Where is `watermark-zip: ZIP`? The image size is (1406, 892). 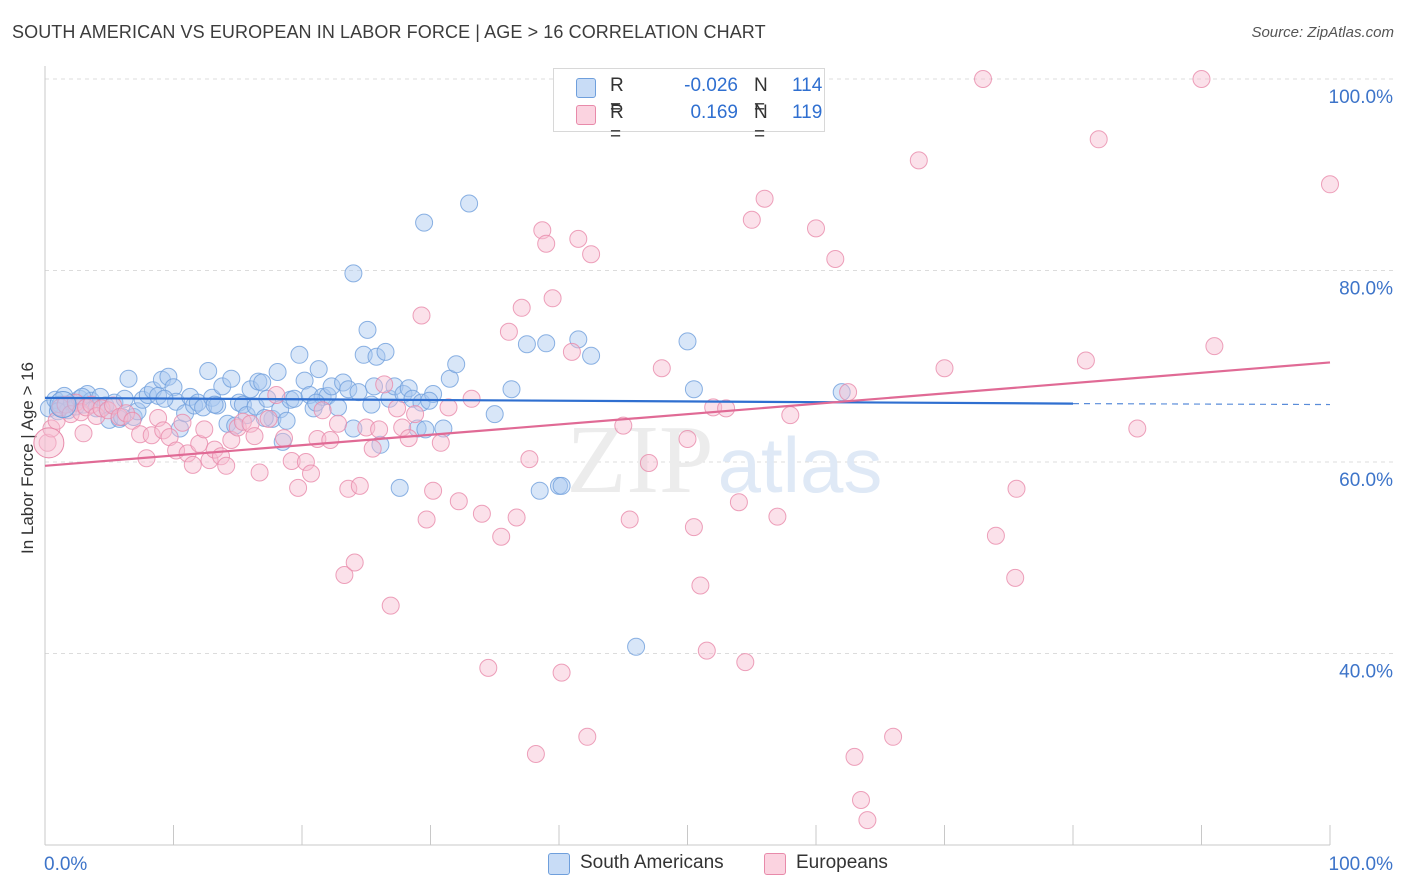
watermark-zip: ZIP is located at coordinates (640, 460).